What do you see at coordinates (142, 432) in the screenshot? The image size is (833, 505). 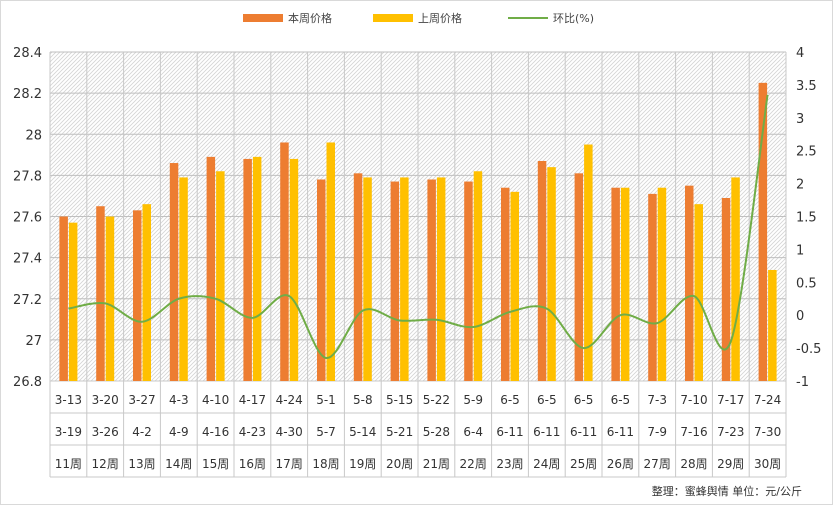 I see `category-label: 4-2` at bounding box center [142, 432].